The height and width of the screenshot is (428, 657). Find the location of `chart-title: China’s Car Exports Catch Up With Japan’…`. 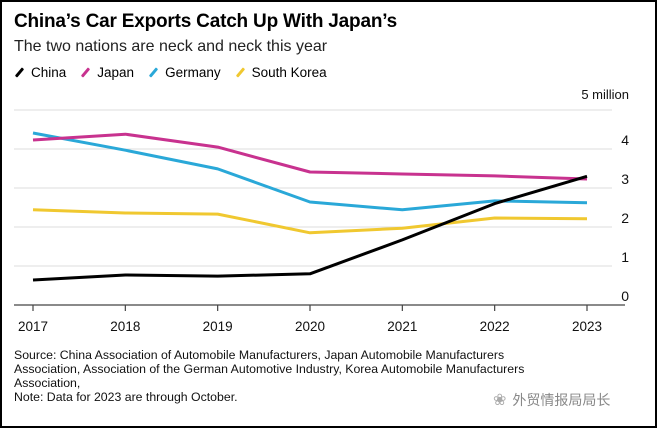

chart-title: China’s Car Exports Catch Up With Japan’… is located at coordinates (205, 21).